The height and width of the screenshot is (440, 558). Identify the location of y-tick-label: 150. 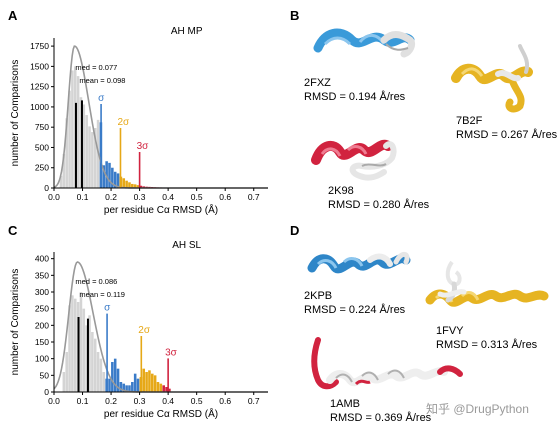
(42, 342).